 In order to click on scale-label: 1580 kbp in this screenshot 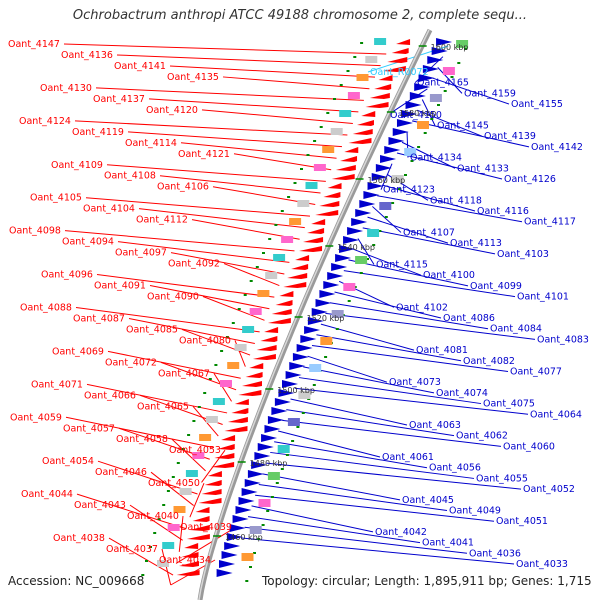, I will do `click(418, 113)`.